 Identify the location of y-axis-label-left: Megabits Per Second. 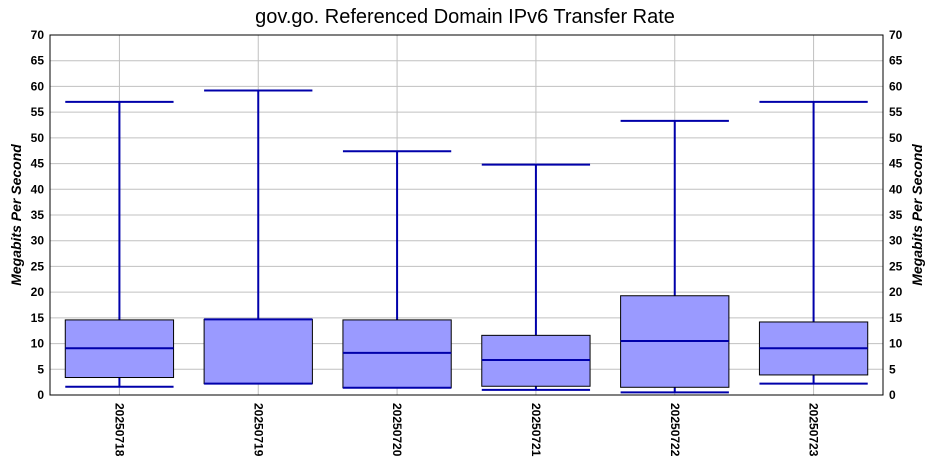
(16, 215).